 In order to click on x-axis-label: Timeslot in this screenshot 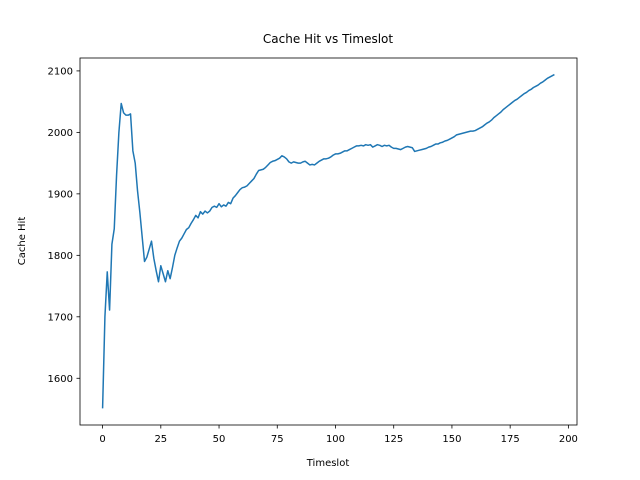, I will do `click(328, 463)`.